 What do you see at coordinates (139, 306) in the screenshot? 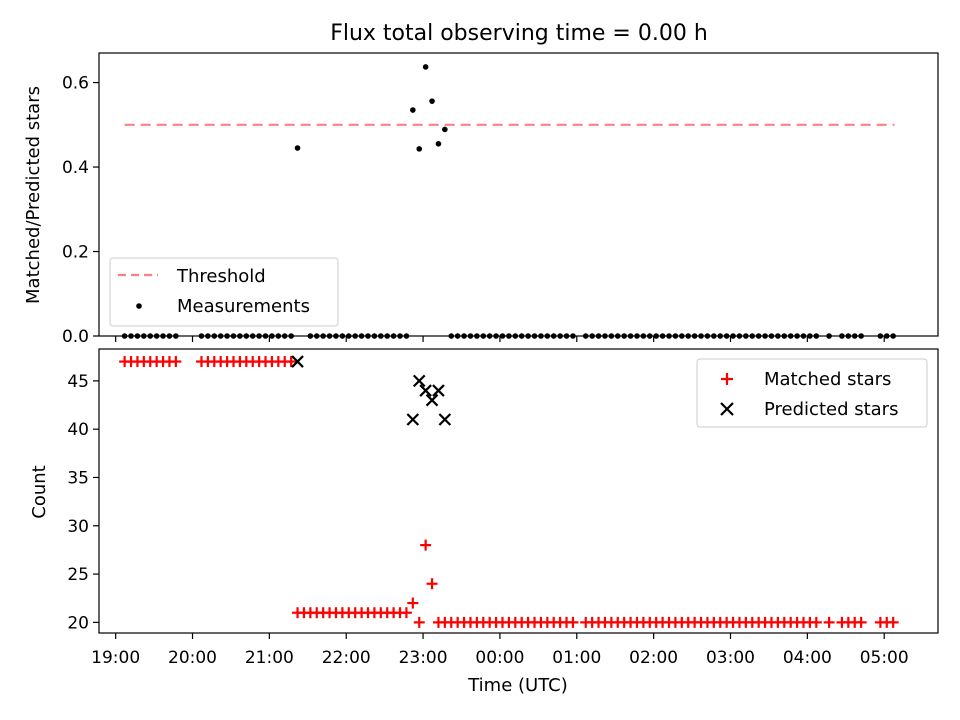
I see `legend-measurements-swatch` at bounding box center [139, 306].